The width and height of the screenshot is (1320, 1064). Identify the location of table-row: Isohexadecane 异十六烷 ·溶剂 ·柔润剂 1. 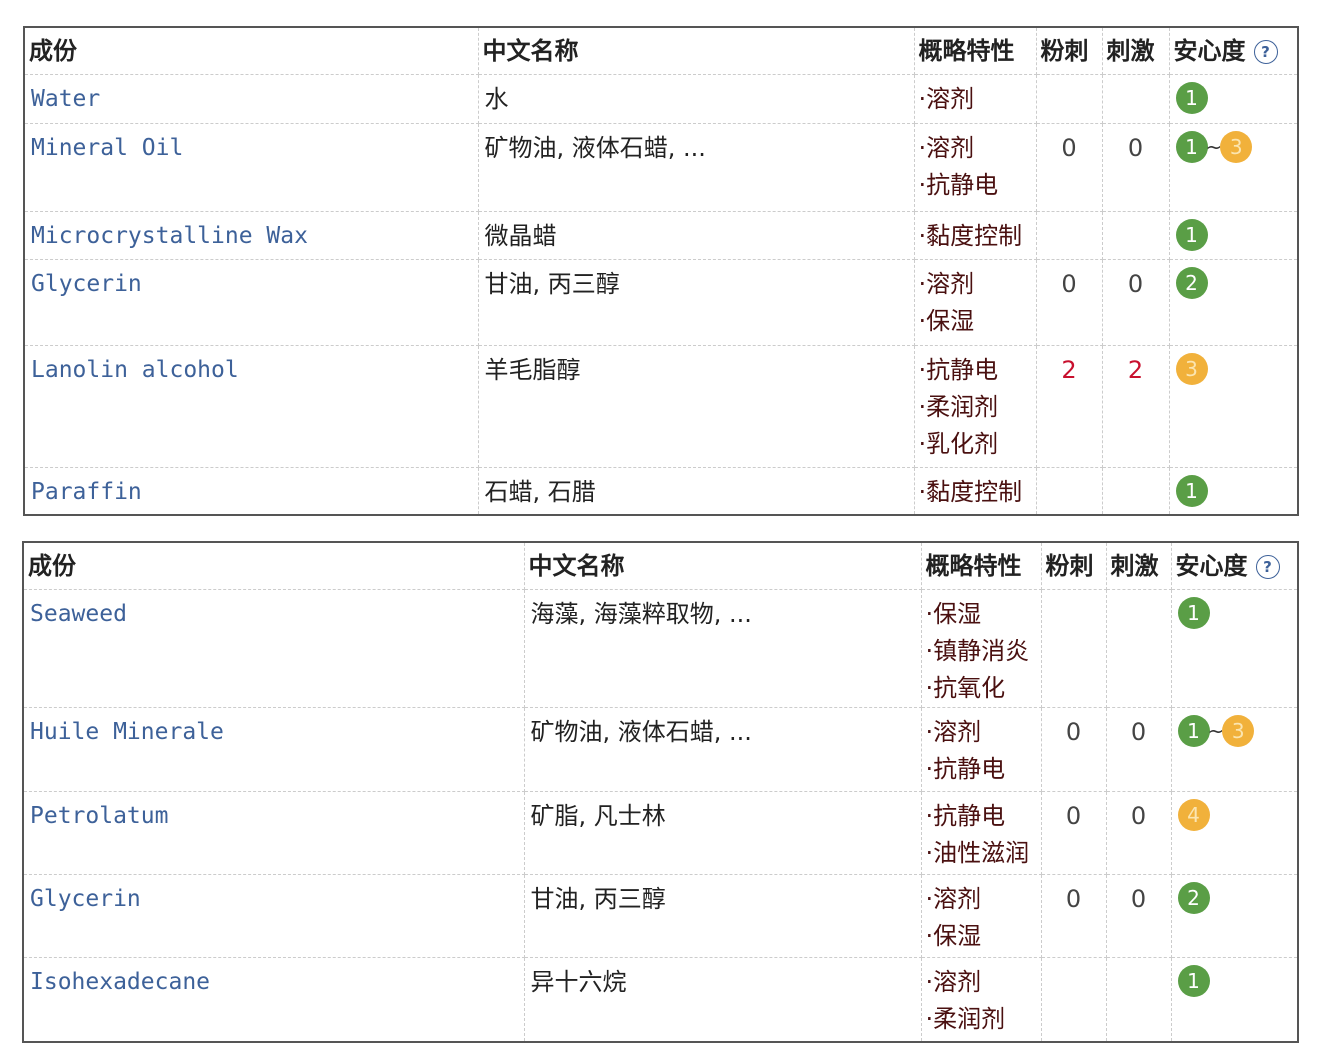
(660, 999).